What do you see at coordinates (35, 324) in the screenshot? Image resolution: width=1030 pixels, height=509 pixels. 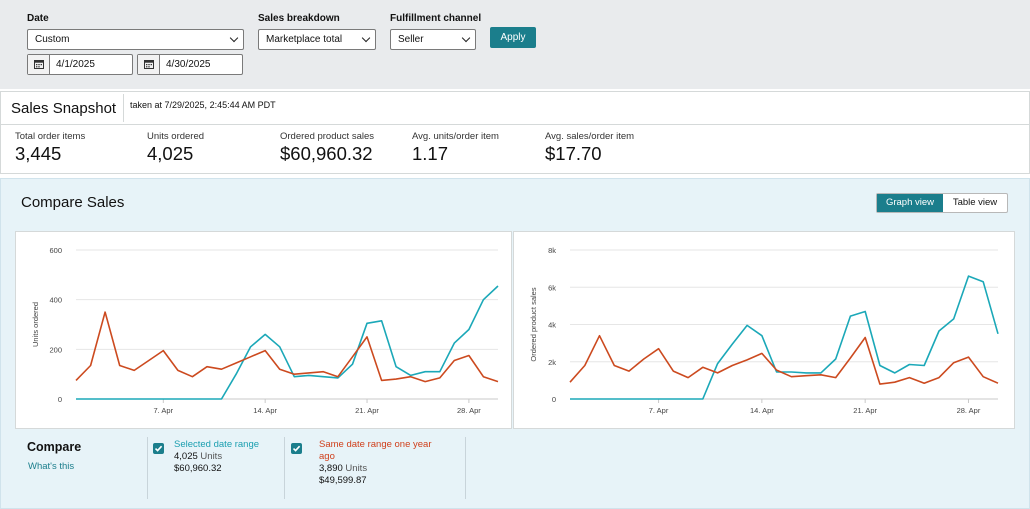 I see `y-axis-label: Units ordered` at bounding box center [35, 324].